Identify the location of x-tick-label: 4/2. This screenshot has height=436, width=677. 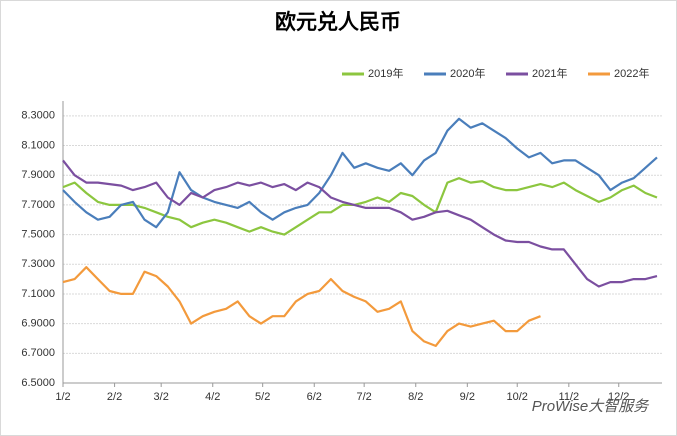
(212, 397).